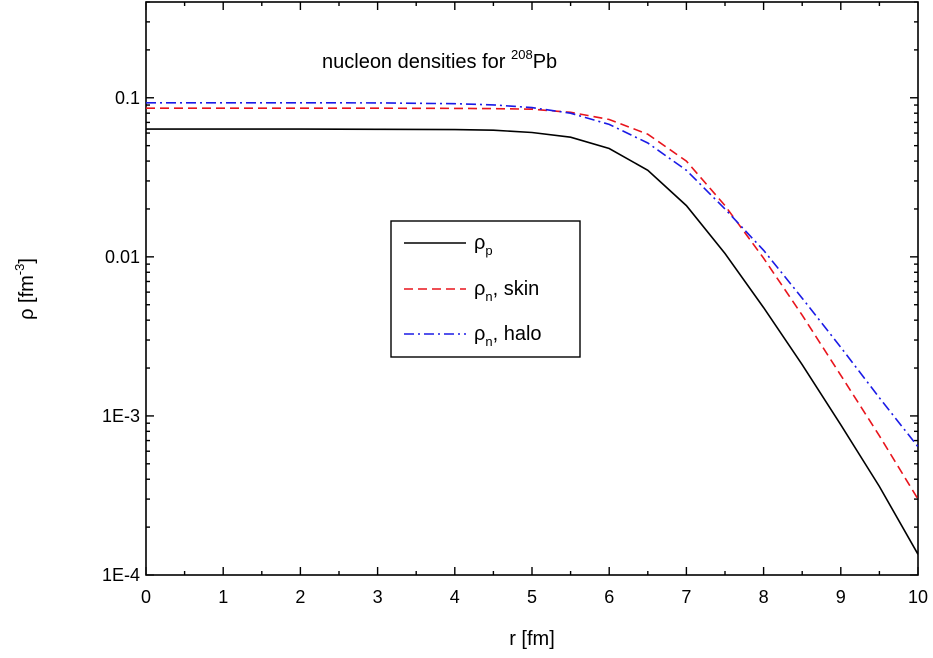 Image resolution: width=933 pixels, height=658 pixels. I want to click on y-tick-label: 1E-4, so click(121, 575).